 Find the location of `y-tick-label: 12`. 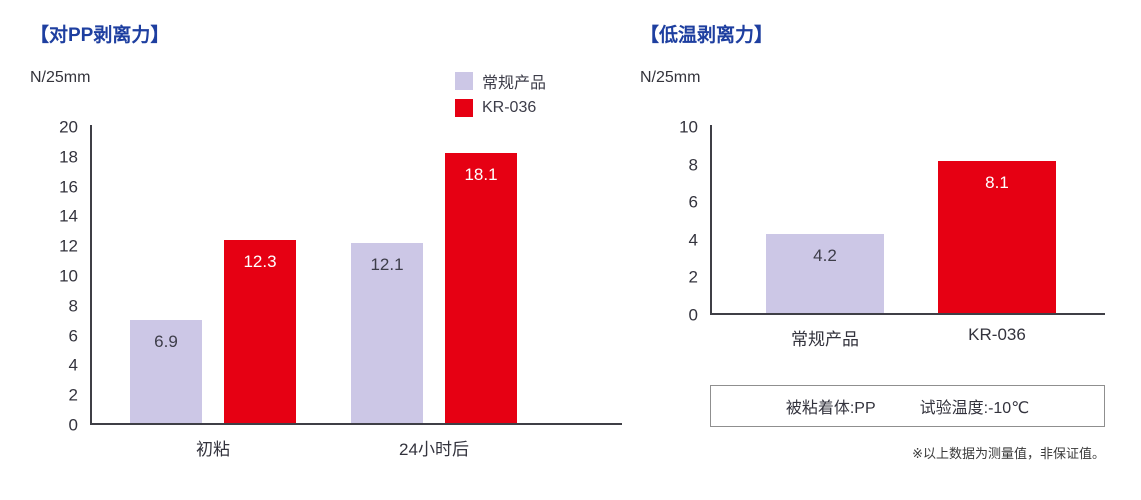

y-tick-label: 12 is located at coordinates (68, 246).